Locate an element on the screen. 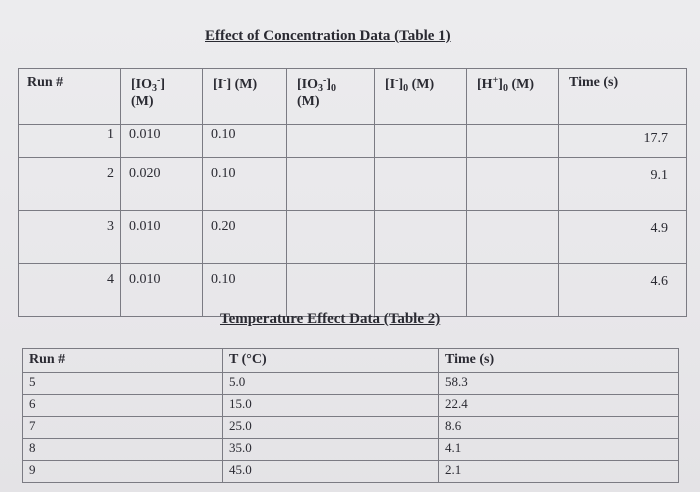 The image size is (700, 492). time-cell: 2.1 is located at coordinates (558, 471).